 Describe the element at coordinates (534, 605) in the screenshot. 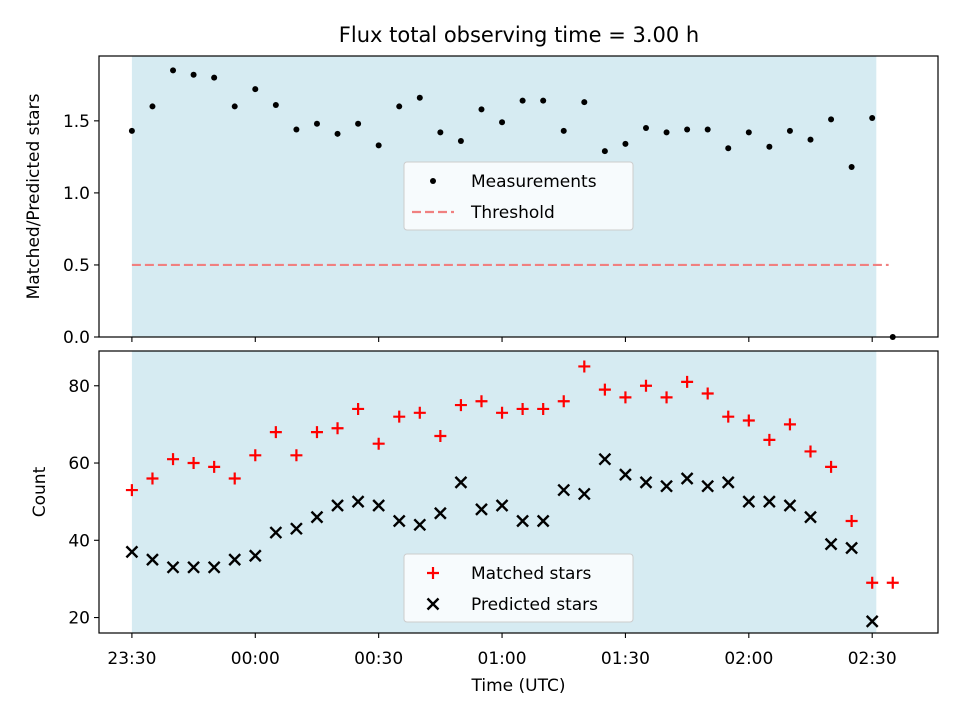

I see `legend-label: Predicted stars` at that location.